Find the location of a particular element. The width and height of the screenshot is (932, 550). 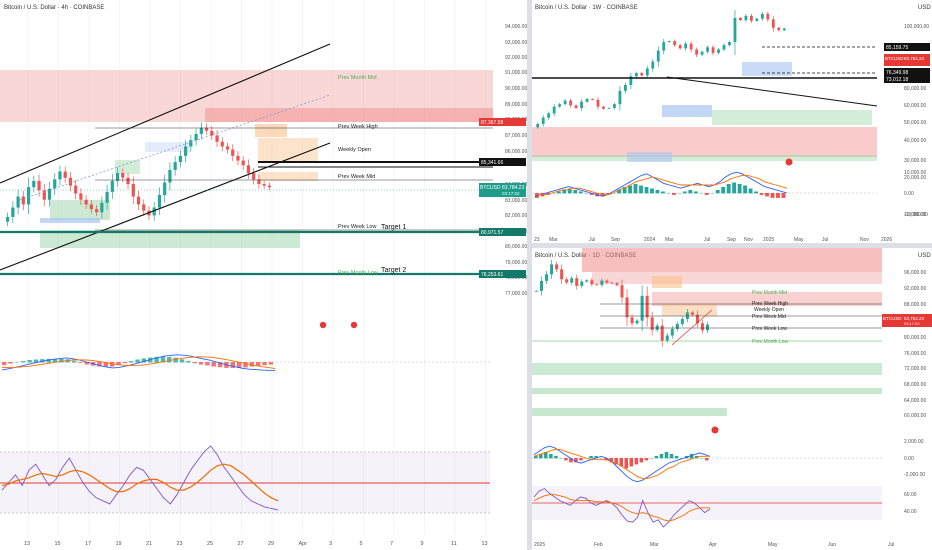

fvg-zone is located at coordinates (767, 69).